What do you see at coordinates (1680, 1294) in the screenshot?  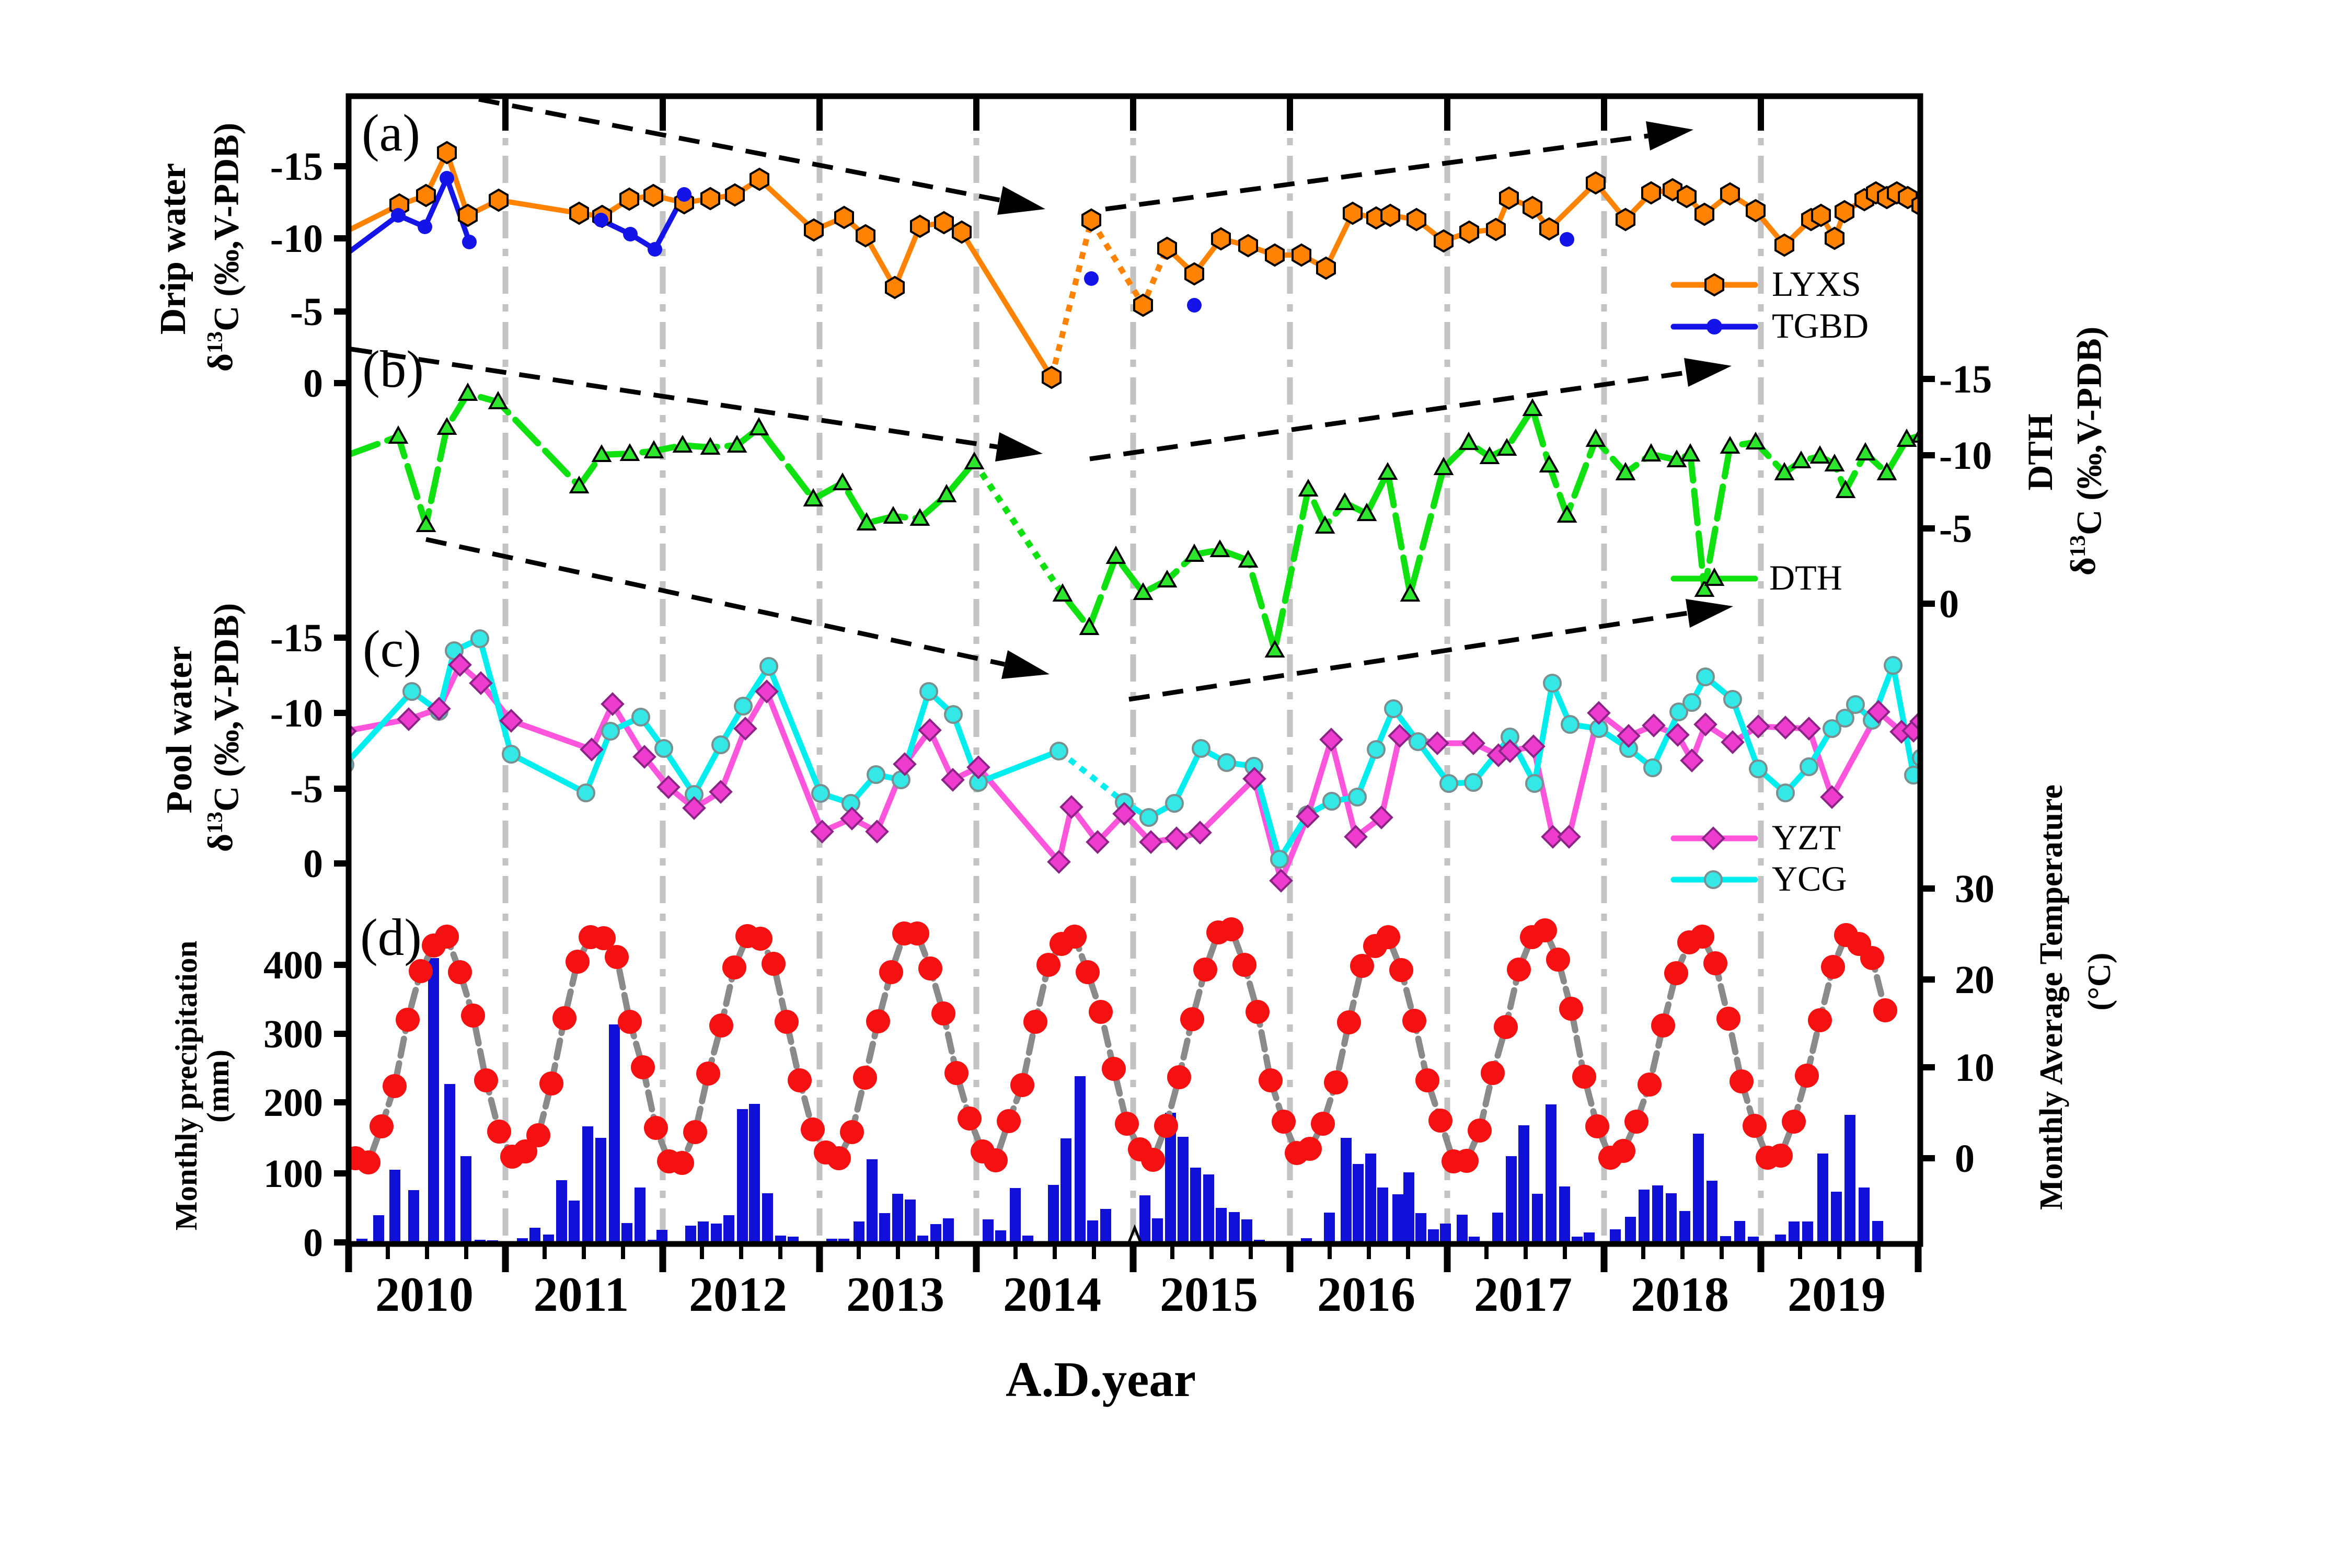 I see `svg-text: 2018` at bounding box center [1680, 1294].